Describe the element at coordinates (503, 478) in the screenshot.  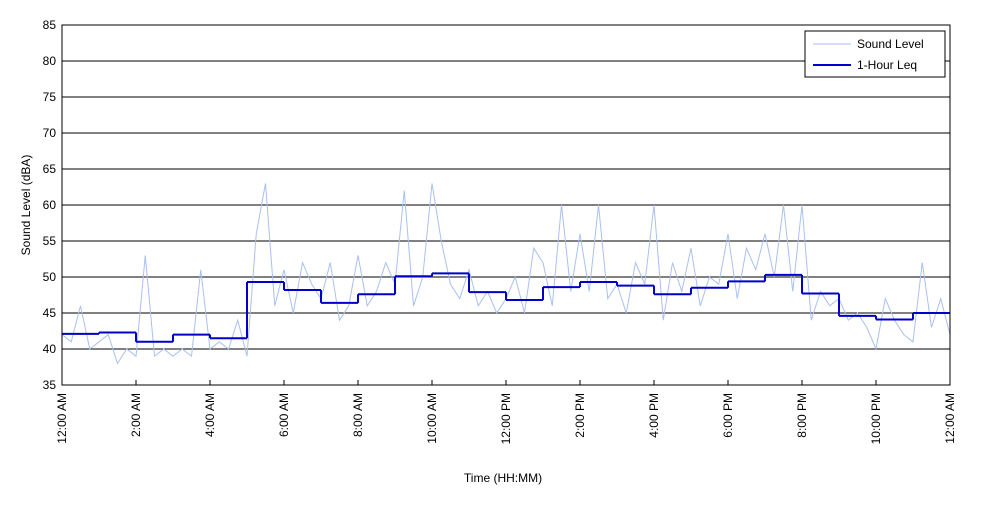
I see `x-axis-title: Time (HH:MM)` at that location.